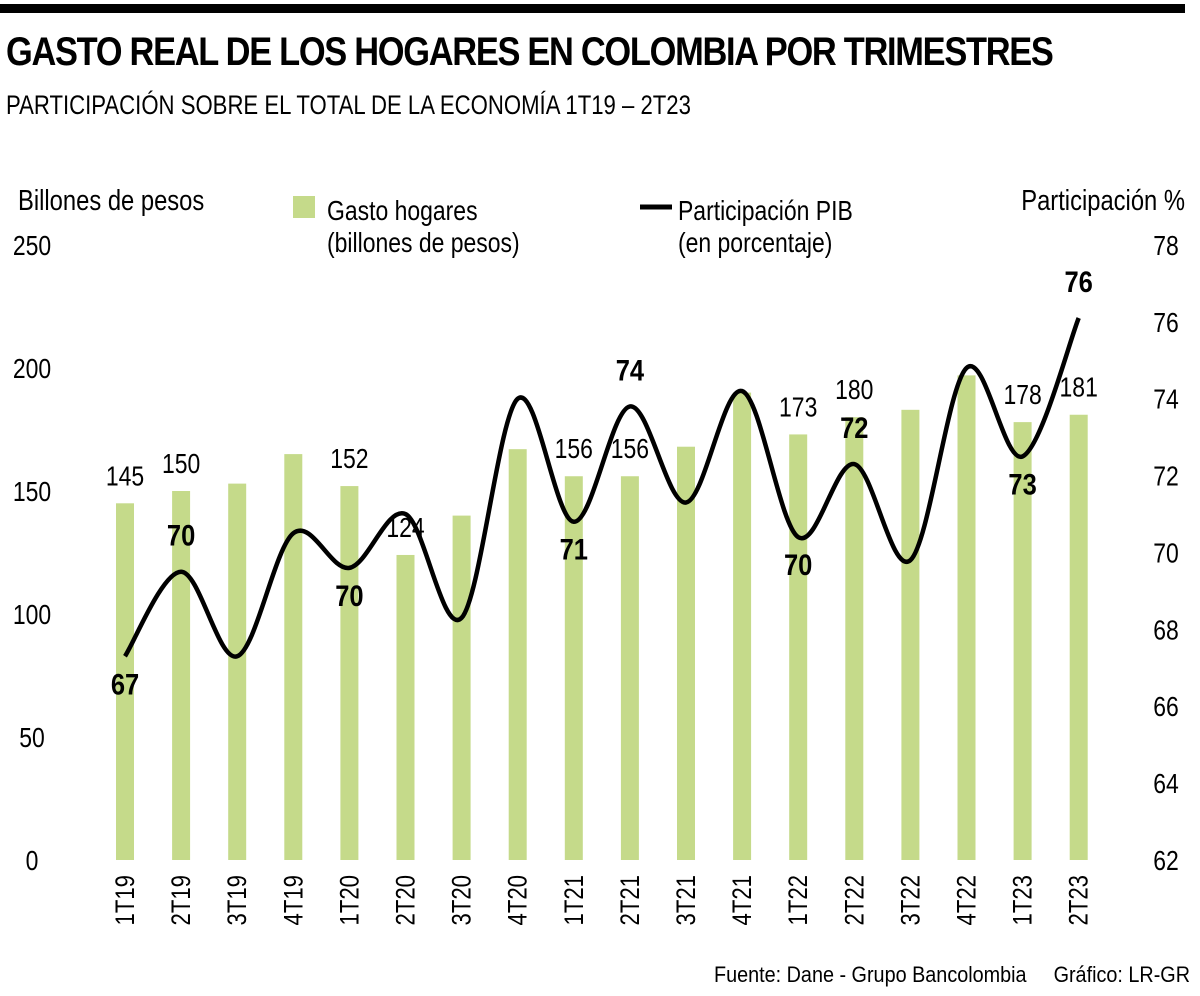 The width and height of the screenshot is (1200, 996). Describe the element at coordinates (32, 492) in the screenshot. I see `y-tick-left: 150` at that location.